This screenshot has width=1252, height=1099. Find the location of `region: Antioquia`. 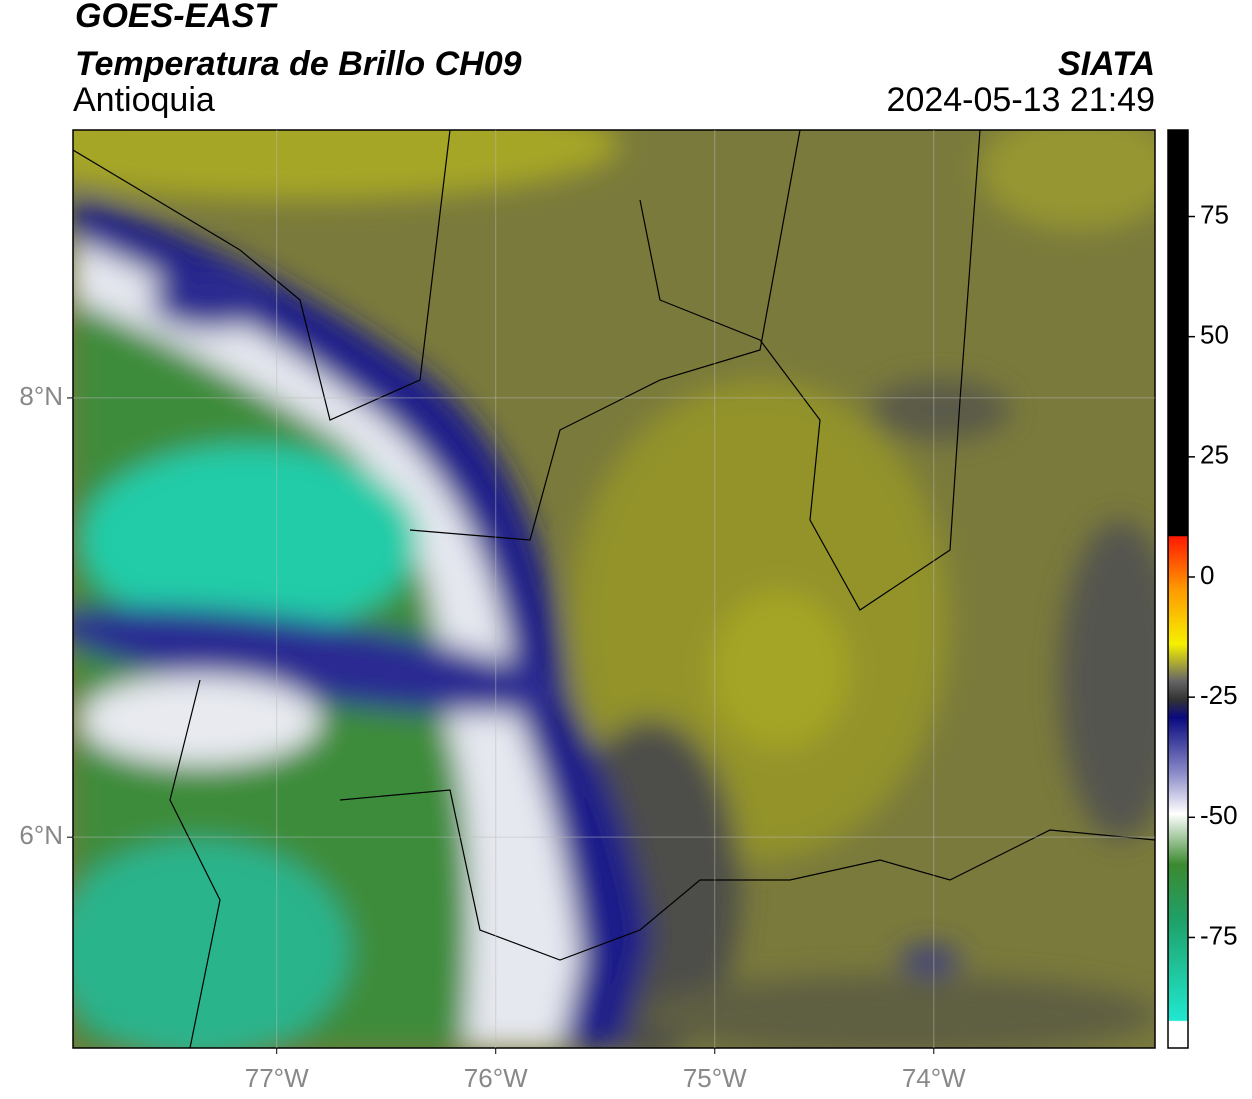

region: Antioquia is located at coordinates (144, 100).